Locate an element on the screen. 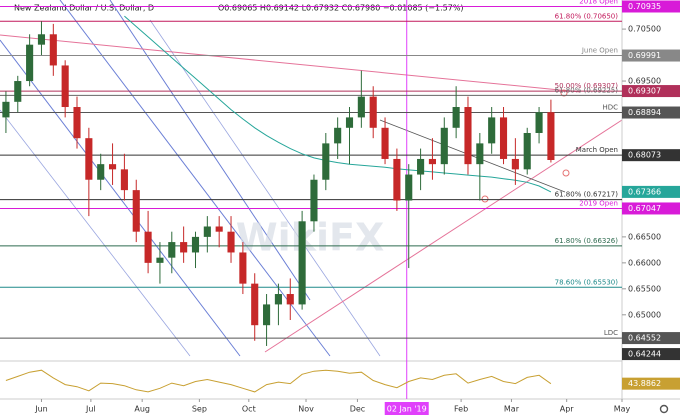 This screenshot has width=680, height=416. level-label: March Open is located at coordinates (597, 150).